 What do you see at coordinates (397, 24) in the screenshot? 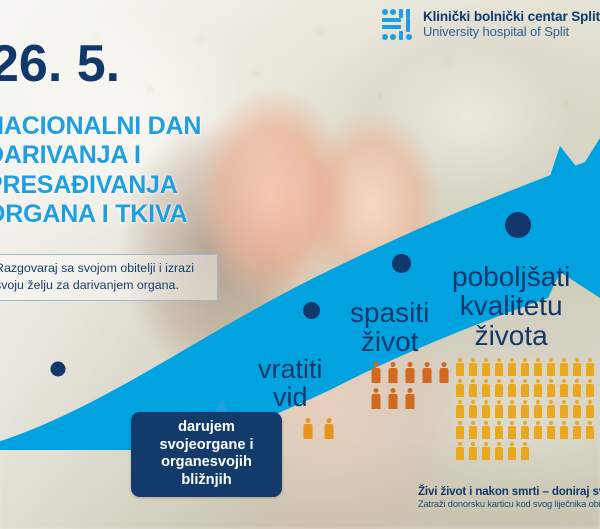
I see `hospital-grid-logo-icon` at bounding box center [397, 24].